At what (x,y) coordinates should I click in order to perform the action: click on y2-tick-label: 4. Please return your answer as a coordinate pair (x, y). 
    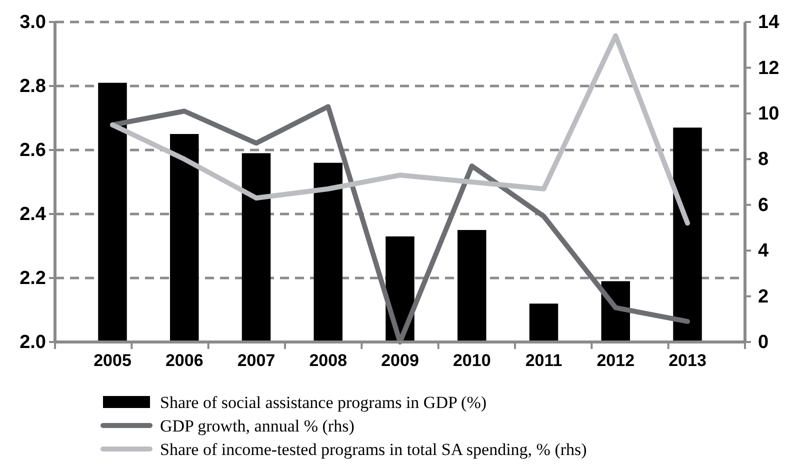
    Looking at the image, I should click on (763, 251).